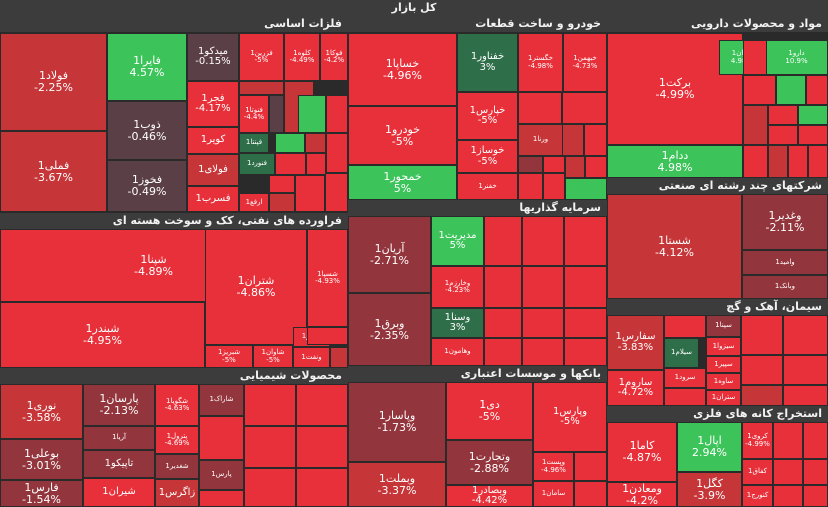 This screenshot has height=507, width=828. I want to click on treemap-tile: خپارس1 -5%, so click(487, 116).